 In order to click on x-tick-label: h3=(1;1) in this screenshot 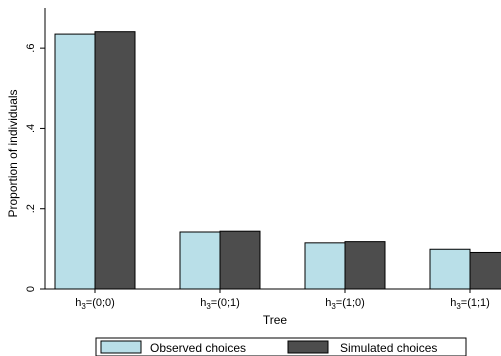, I will do `click(470, 304)`.